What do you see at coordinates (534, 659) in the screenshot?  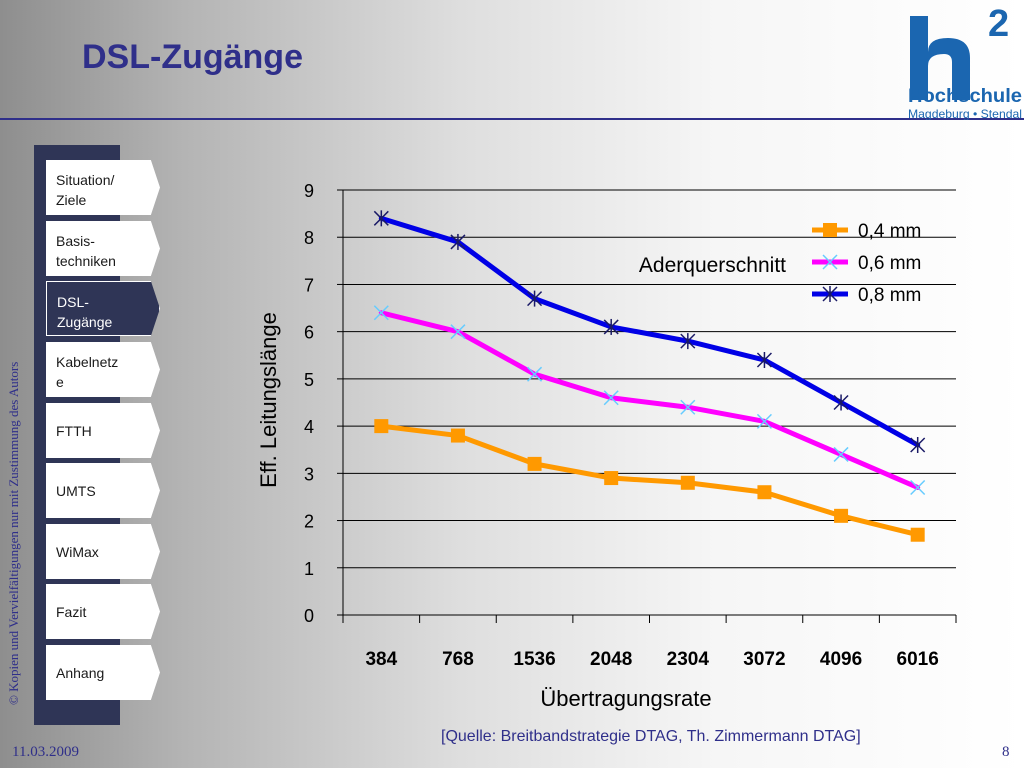 I see `x-tick-label: 1536` at bounding box center [534, 659].